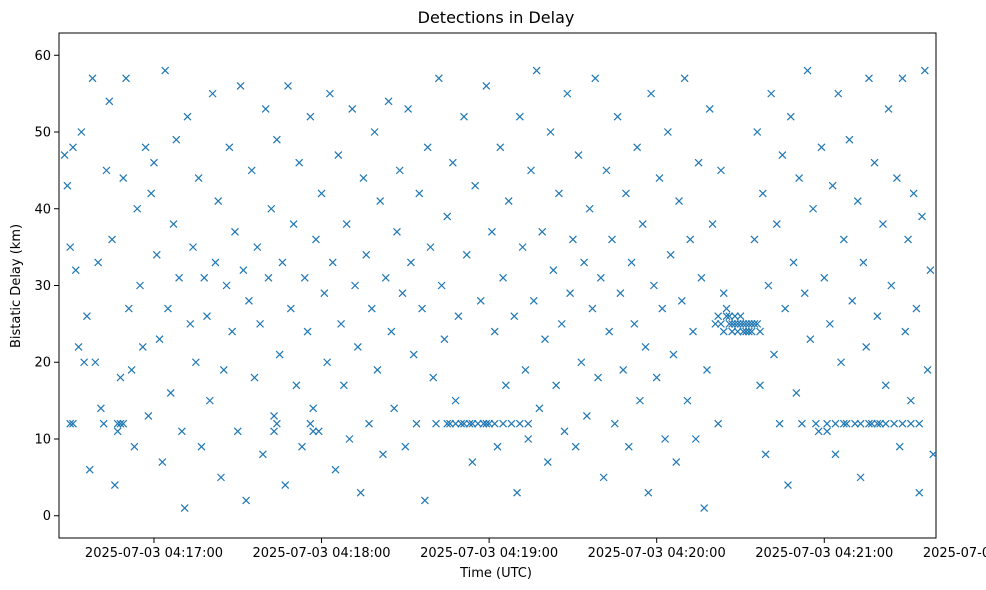  I want to click on x-tick-label: 2025-07-03 04:21:00, so click(824, 553).